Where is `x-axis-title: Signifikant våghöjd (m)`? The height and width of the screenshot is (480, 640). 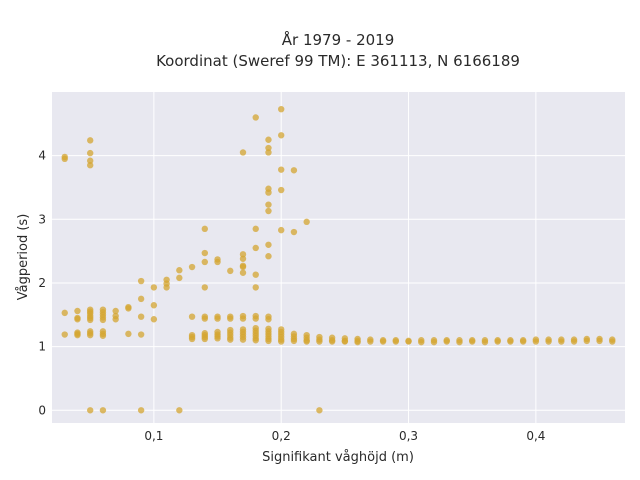
x-axis-title: Signifikant våghöjd (m) is located at coordinates (338, 457).